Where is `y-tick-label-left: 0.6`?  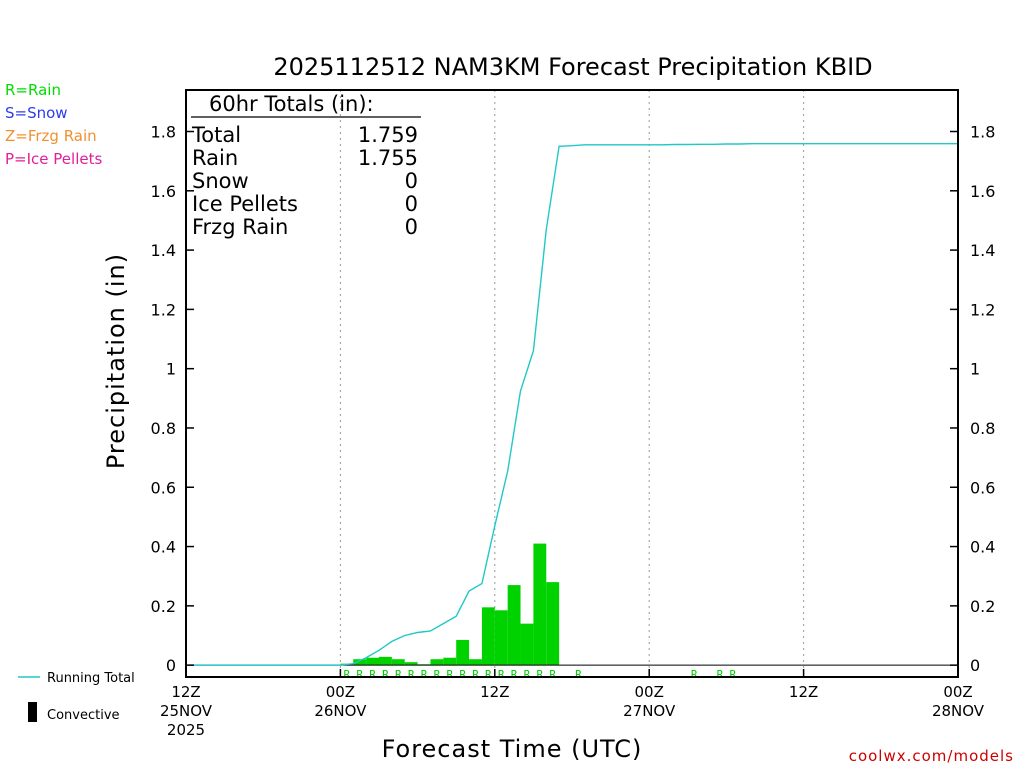
y-tick-label-left: 0.6 is located at coordinates (163, 487).